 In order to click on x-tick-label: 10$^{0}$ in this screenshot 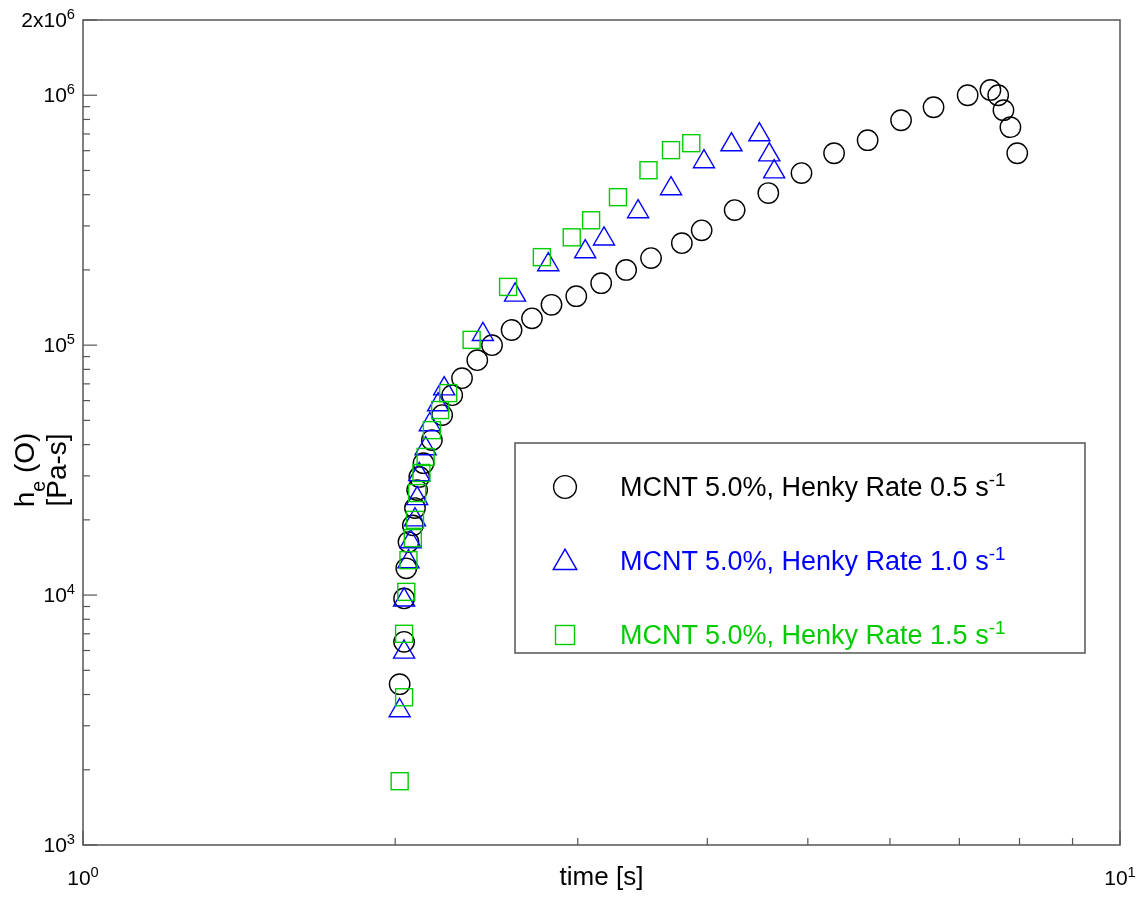, I will do `click(83, 876)`.